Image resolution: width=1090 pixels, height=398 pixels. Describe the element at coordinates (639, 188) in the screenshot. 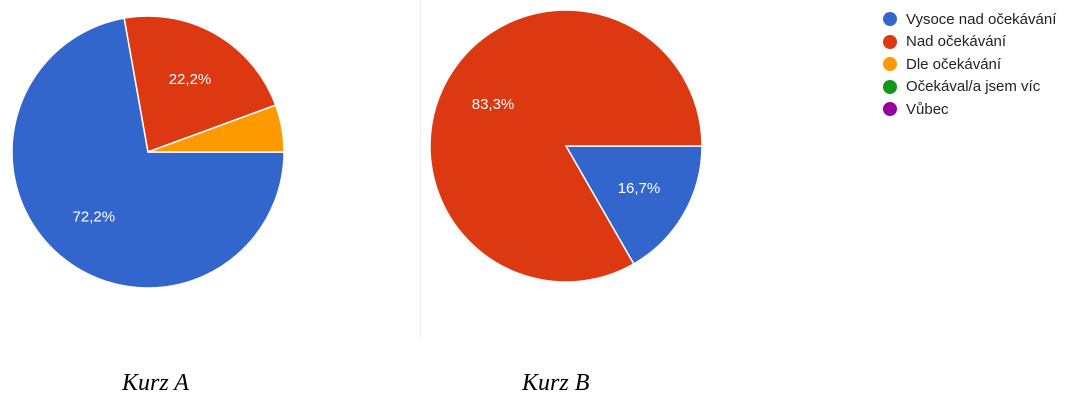

I see `slice-label-vysoce-nad-ocekavani: 16,7%` at that location.